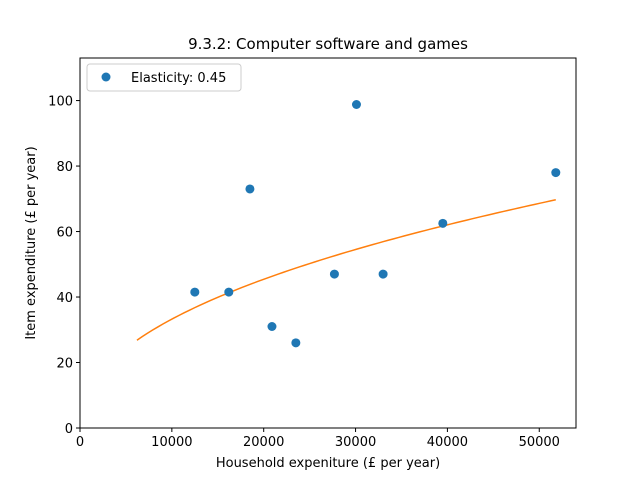  What do you see at coordinates (355, 442) in the screenshot?
I see `x-tick-label: 30000` at bounding box center [355, 442].